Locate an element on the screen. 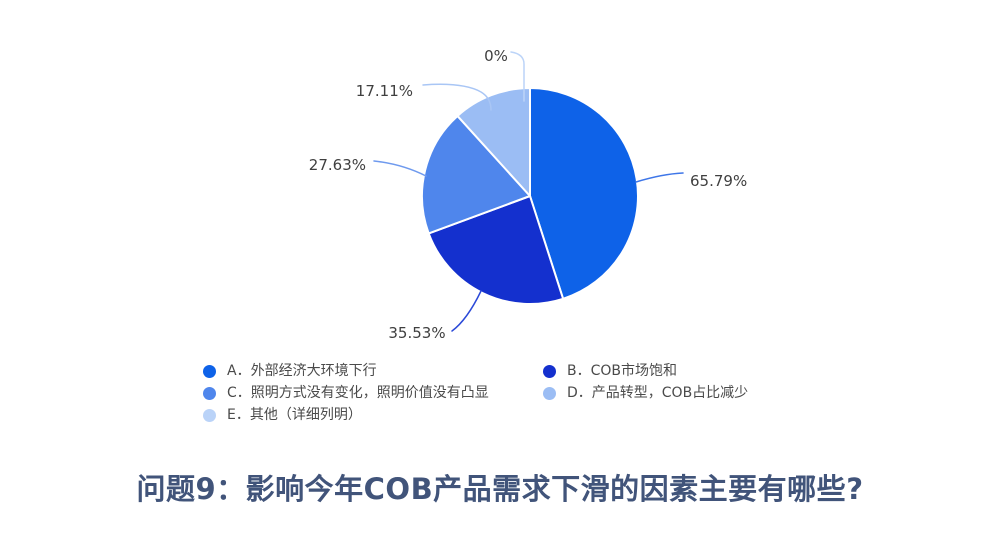  legend-item-a: A．外部经济大环境下行 is located at coordinates (373, 371).